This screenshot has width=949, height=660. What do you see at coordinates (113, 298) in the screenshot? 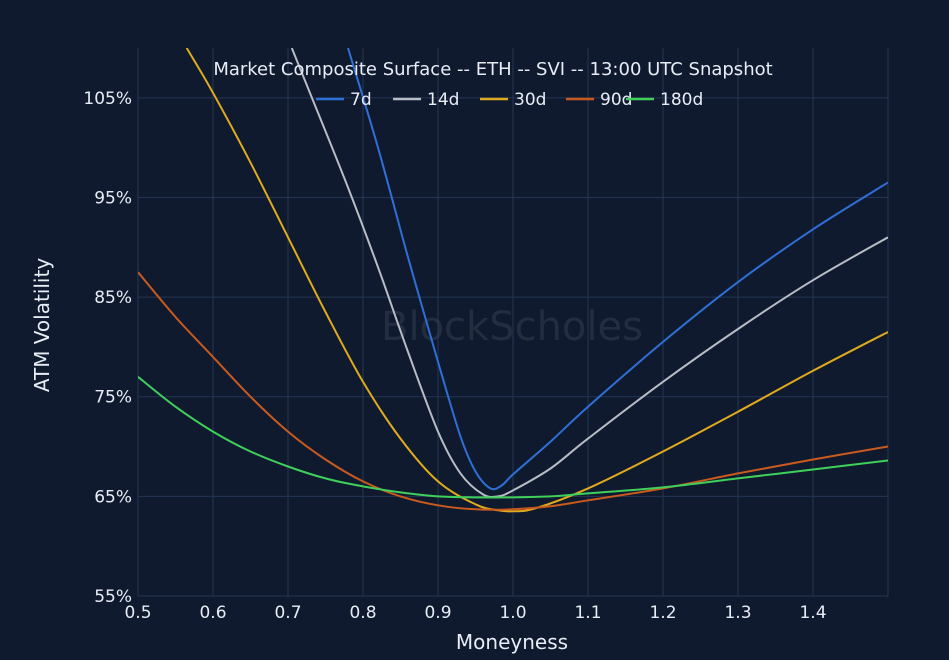
I see `y-tick-label: 85%` at bounding box center [113, 298].